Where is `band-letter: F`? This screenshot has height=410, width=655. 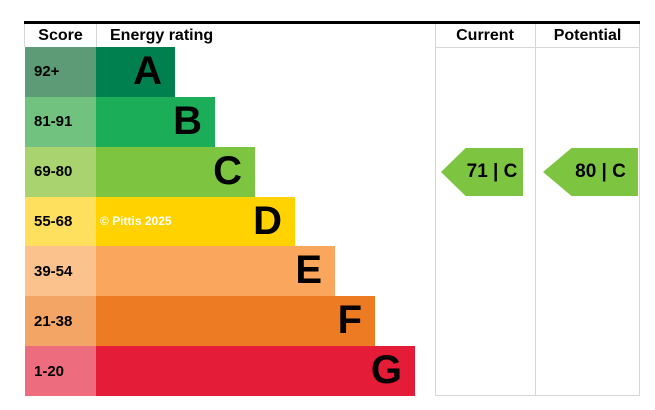
band-letter: F is located at coordinates (349, 320).